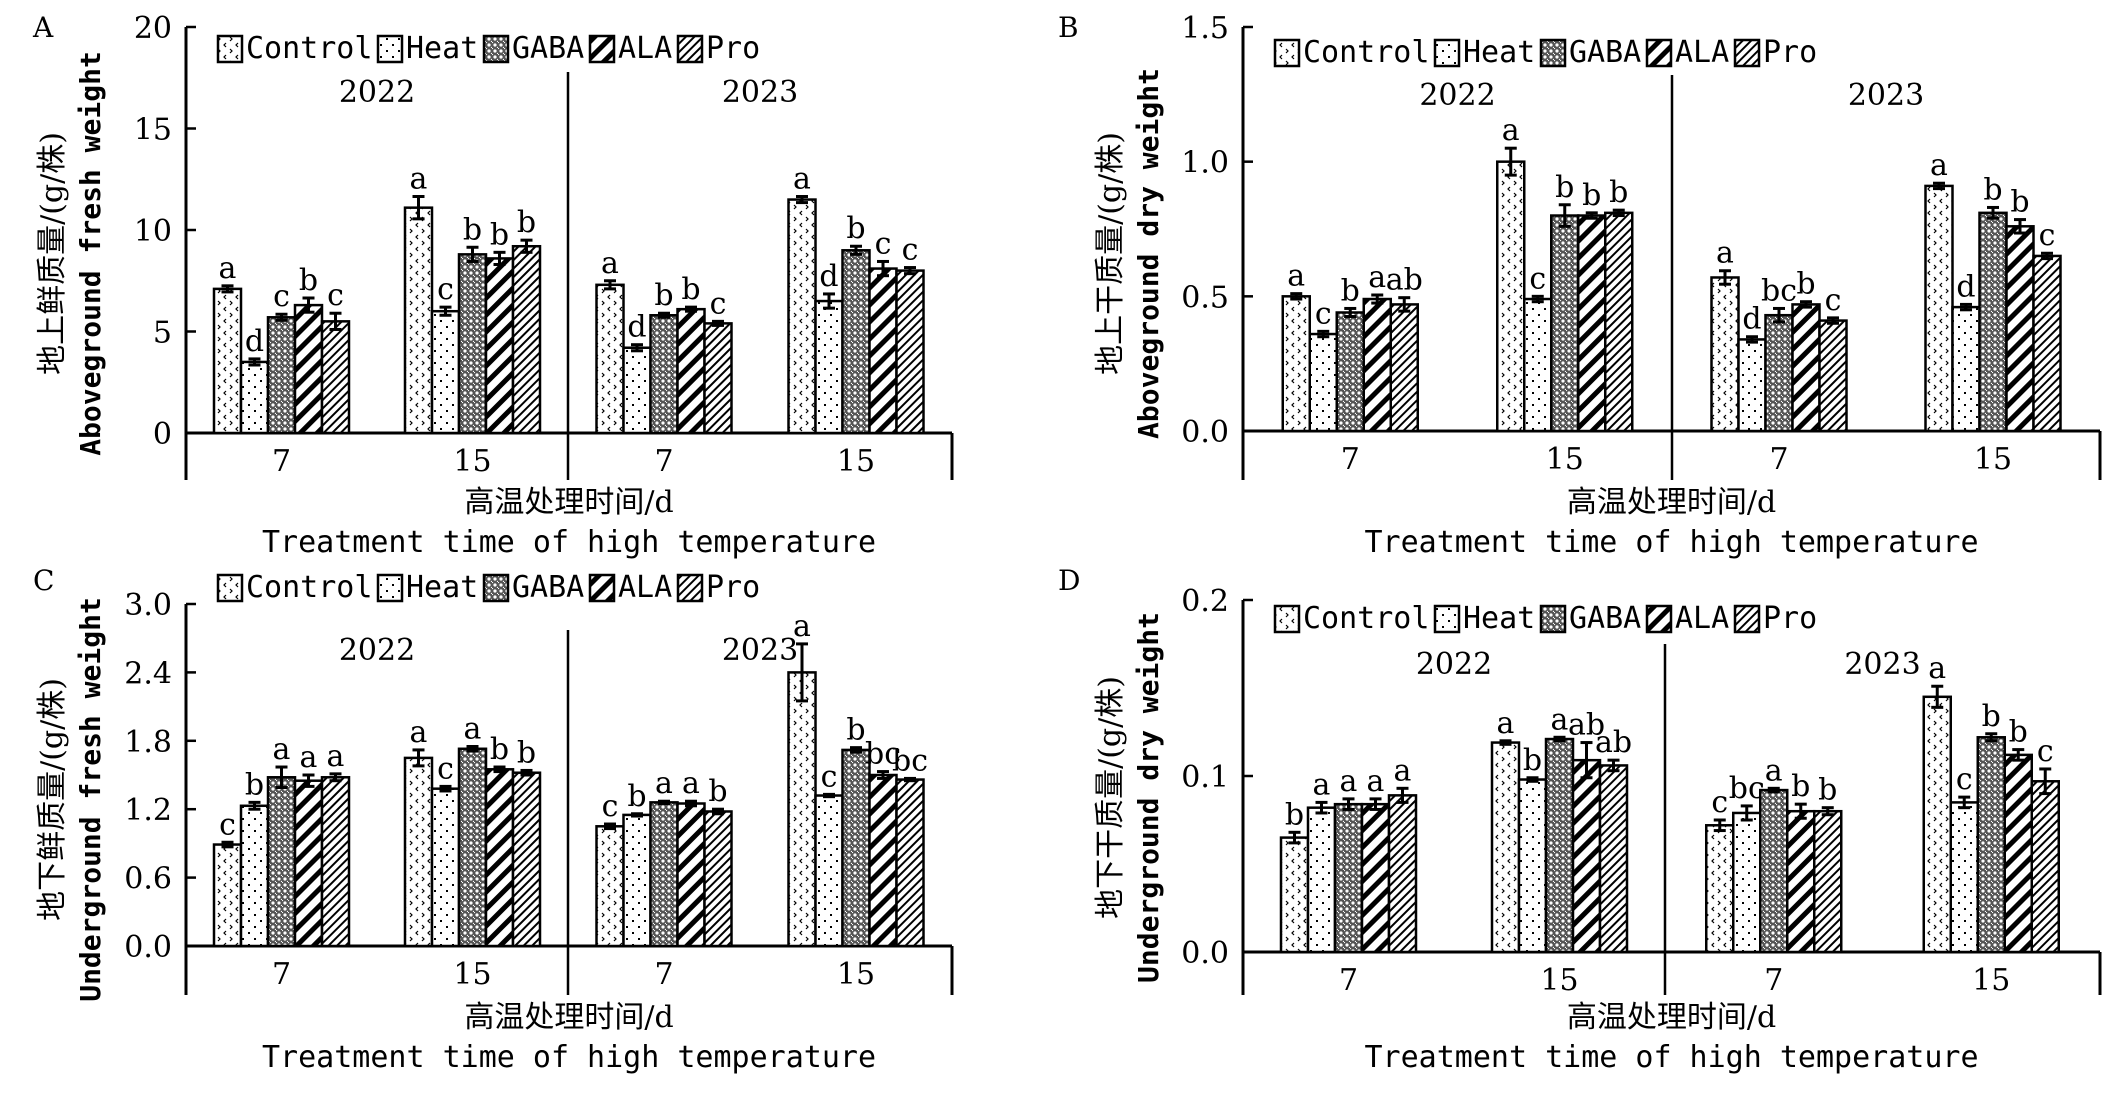  Describe the element at coordinates (645, 587) in the screenshot. I see `legend-label: ALA` at that location.